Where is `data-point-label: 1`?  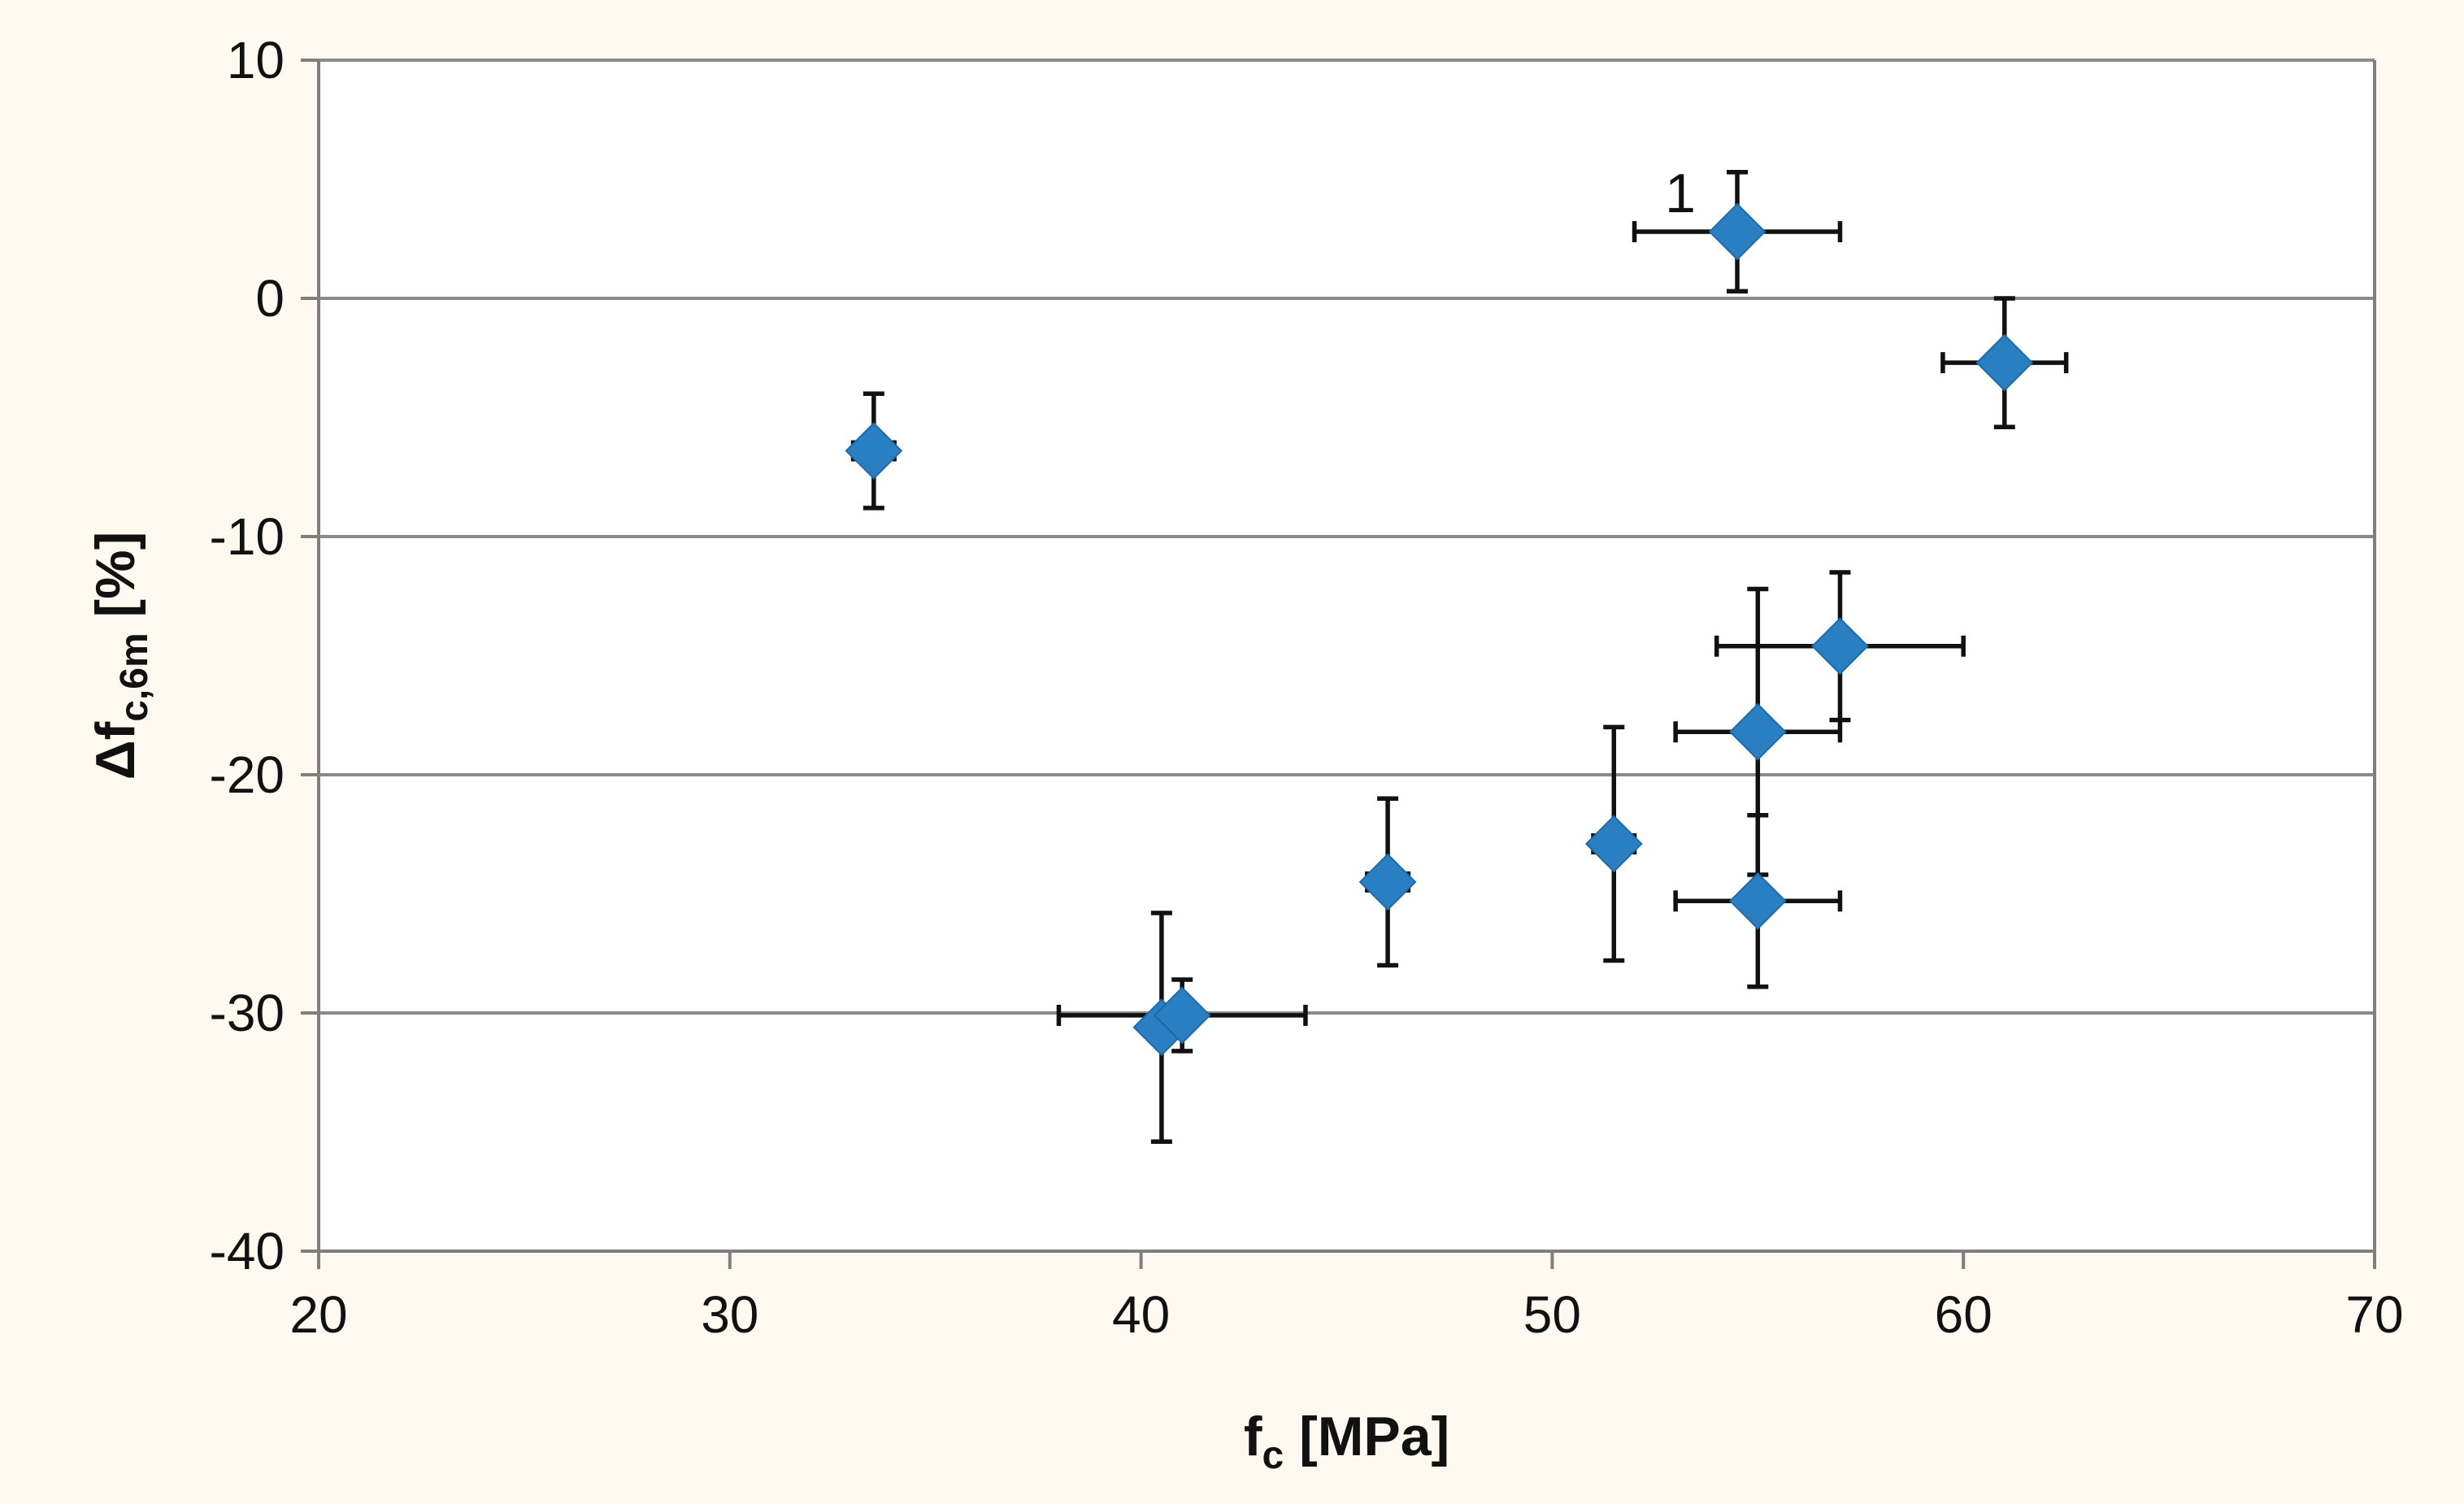
data-point-label: 1 is located at coordinates (1680, 194).